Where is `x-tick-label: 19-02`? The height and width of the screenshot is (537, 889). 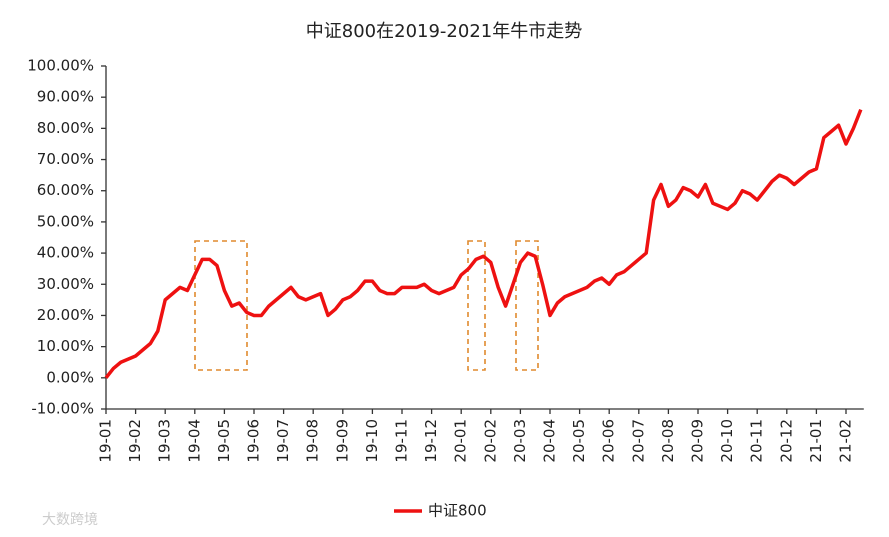
x-tick-label: 19-02 is located at coordinates (135, 441).